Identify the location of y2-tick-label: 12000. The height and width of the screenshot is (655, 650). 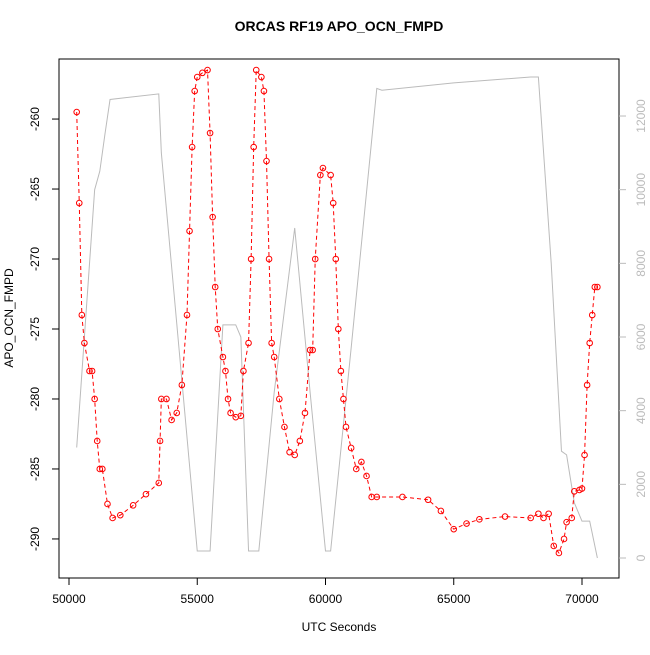
(641, 116).